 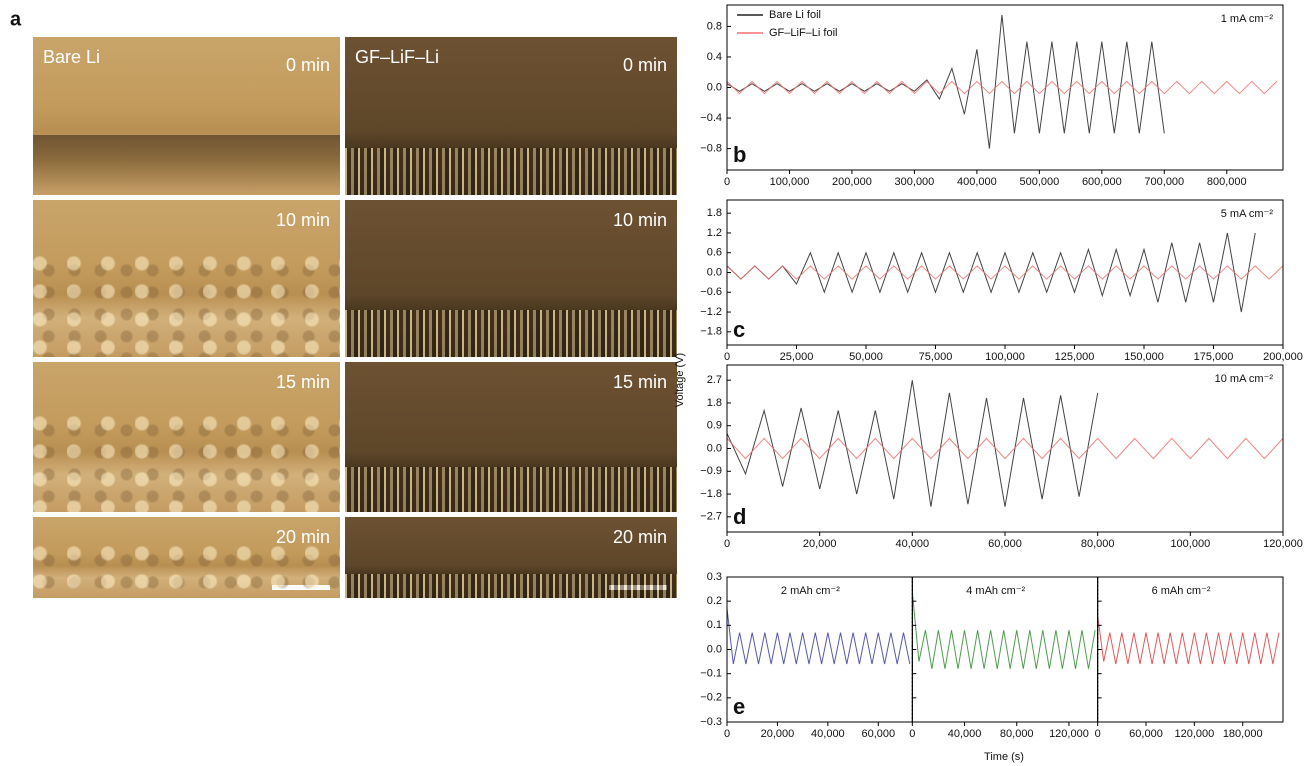 I want to click on photo: 0 min GF–LiF–Li, so click(x=511, y=116).